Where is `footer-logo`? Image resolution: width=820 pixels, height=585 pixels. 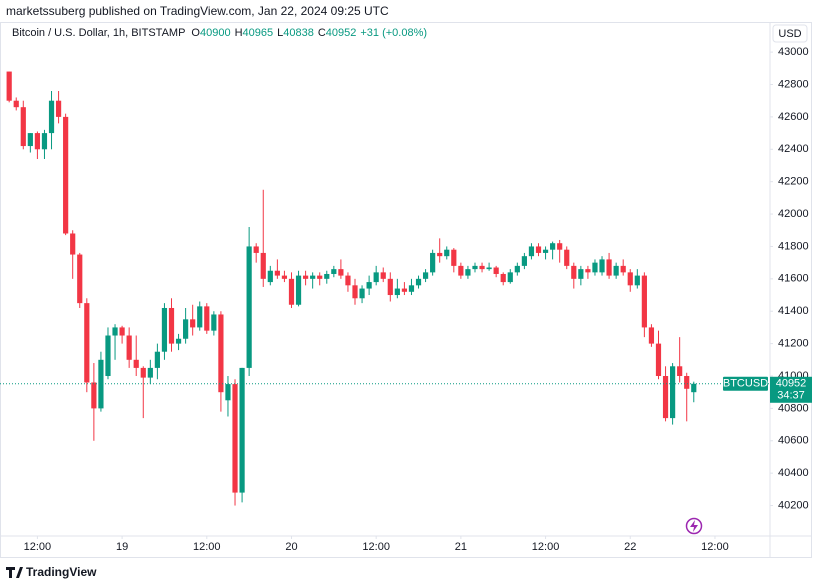 footer-logo is located at coordinates (14, 572).